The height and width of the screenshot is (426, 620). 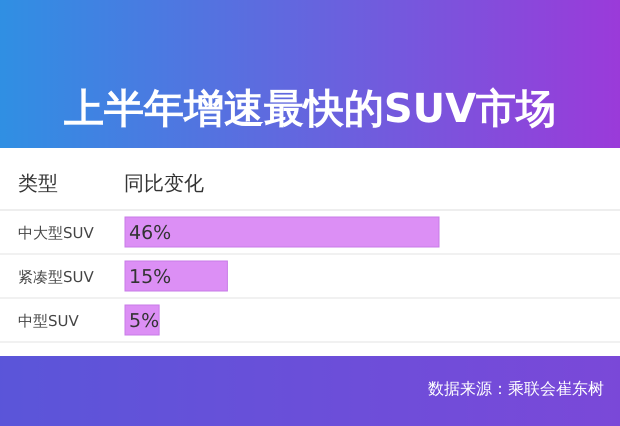 I want to click on data-label: 46%, so click(x=150, y=233).